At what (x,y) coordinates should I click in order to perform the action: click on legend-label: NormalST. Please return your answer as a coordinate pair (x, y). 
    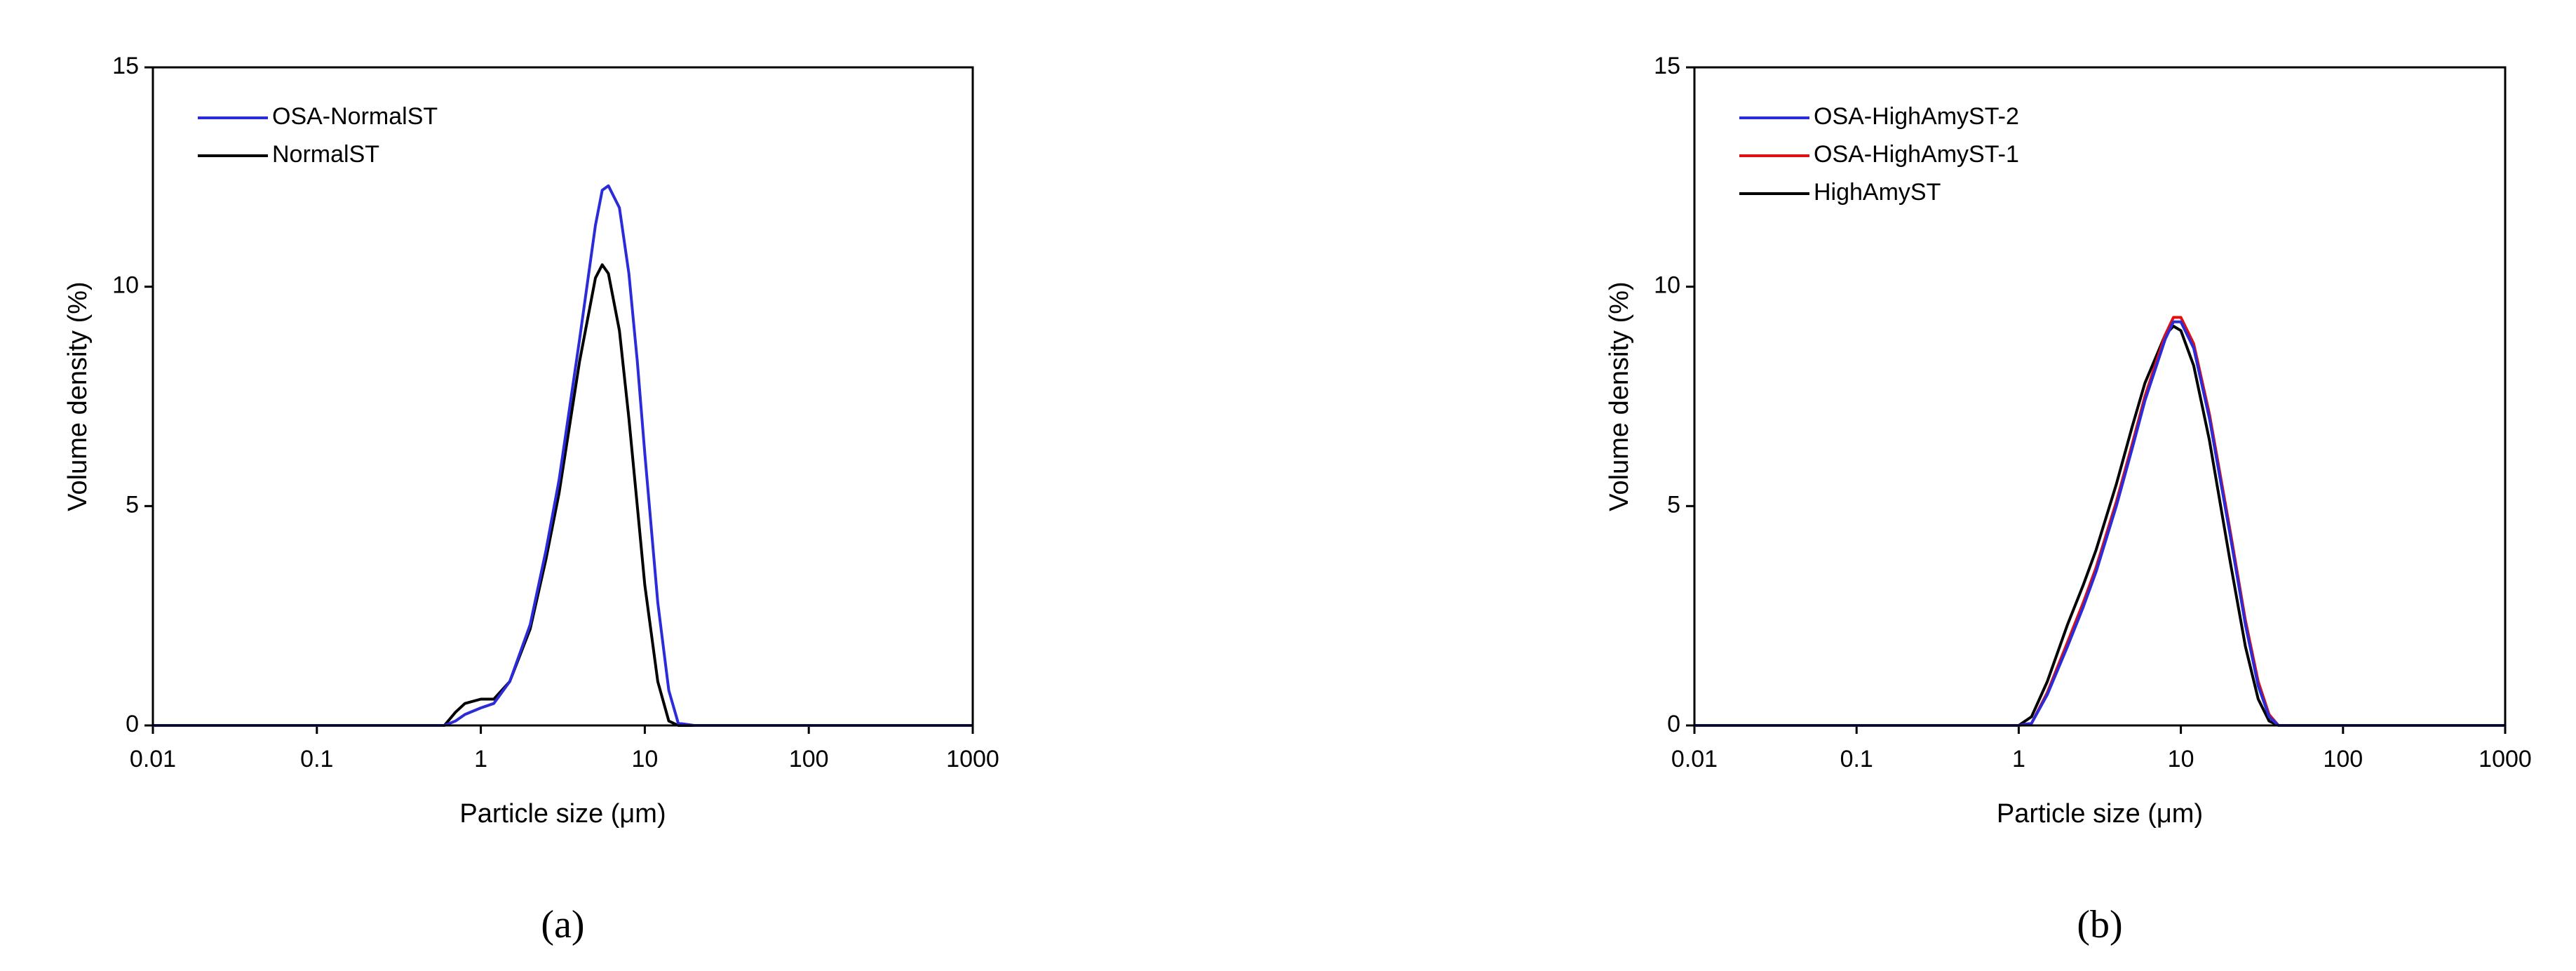
    Looking at the image, I should click on (325, 154).